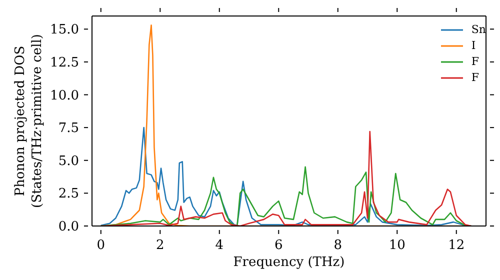  I want to click on y-tick-label: 15.0, so click(64, 30).